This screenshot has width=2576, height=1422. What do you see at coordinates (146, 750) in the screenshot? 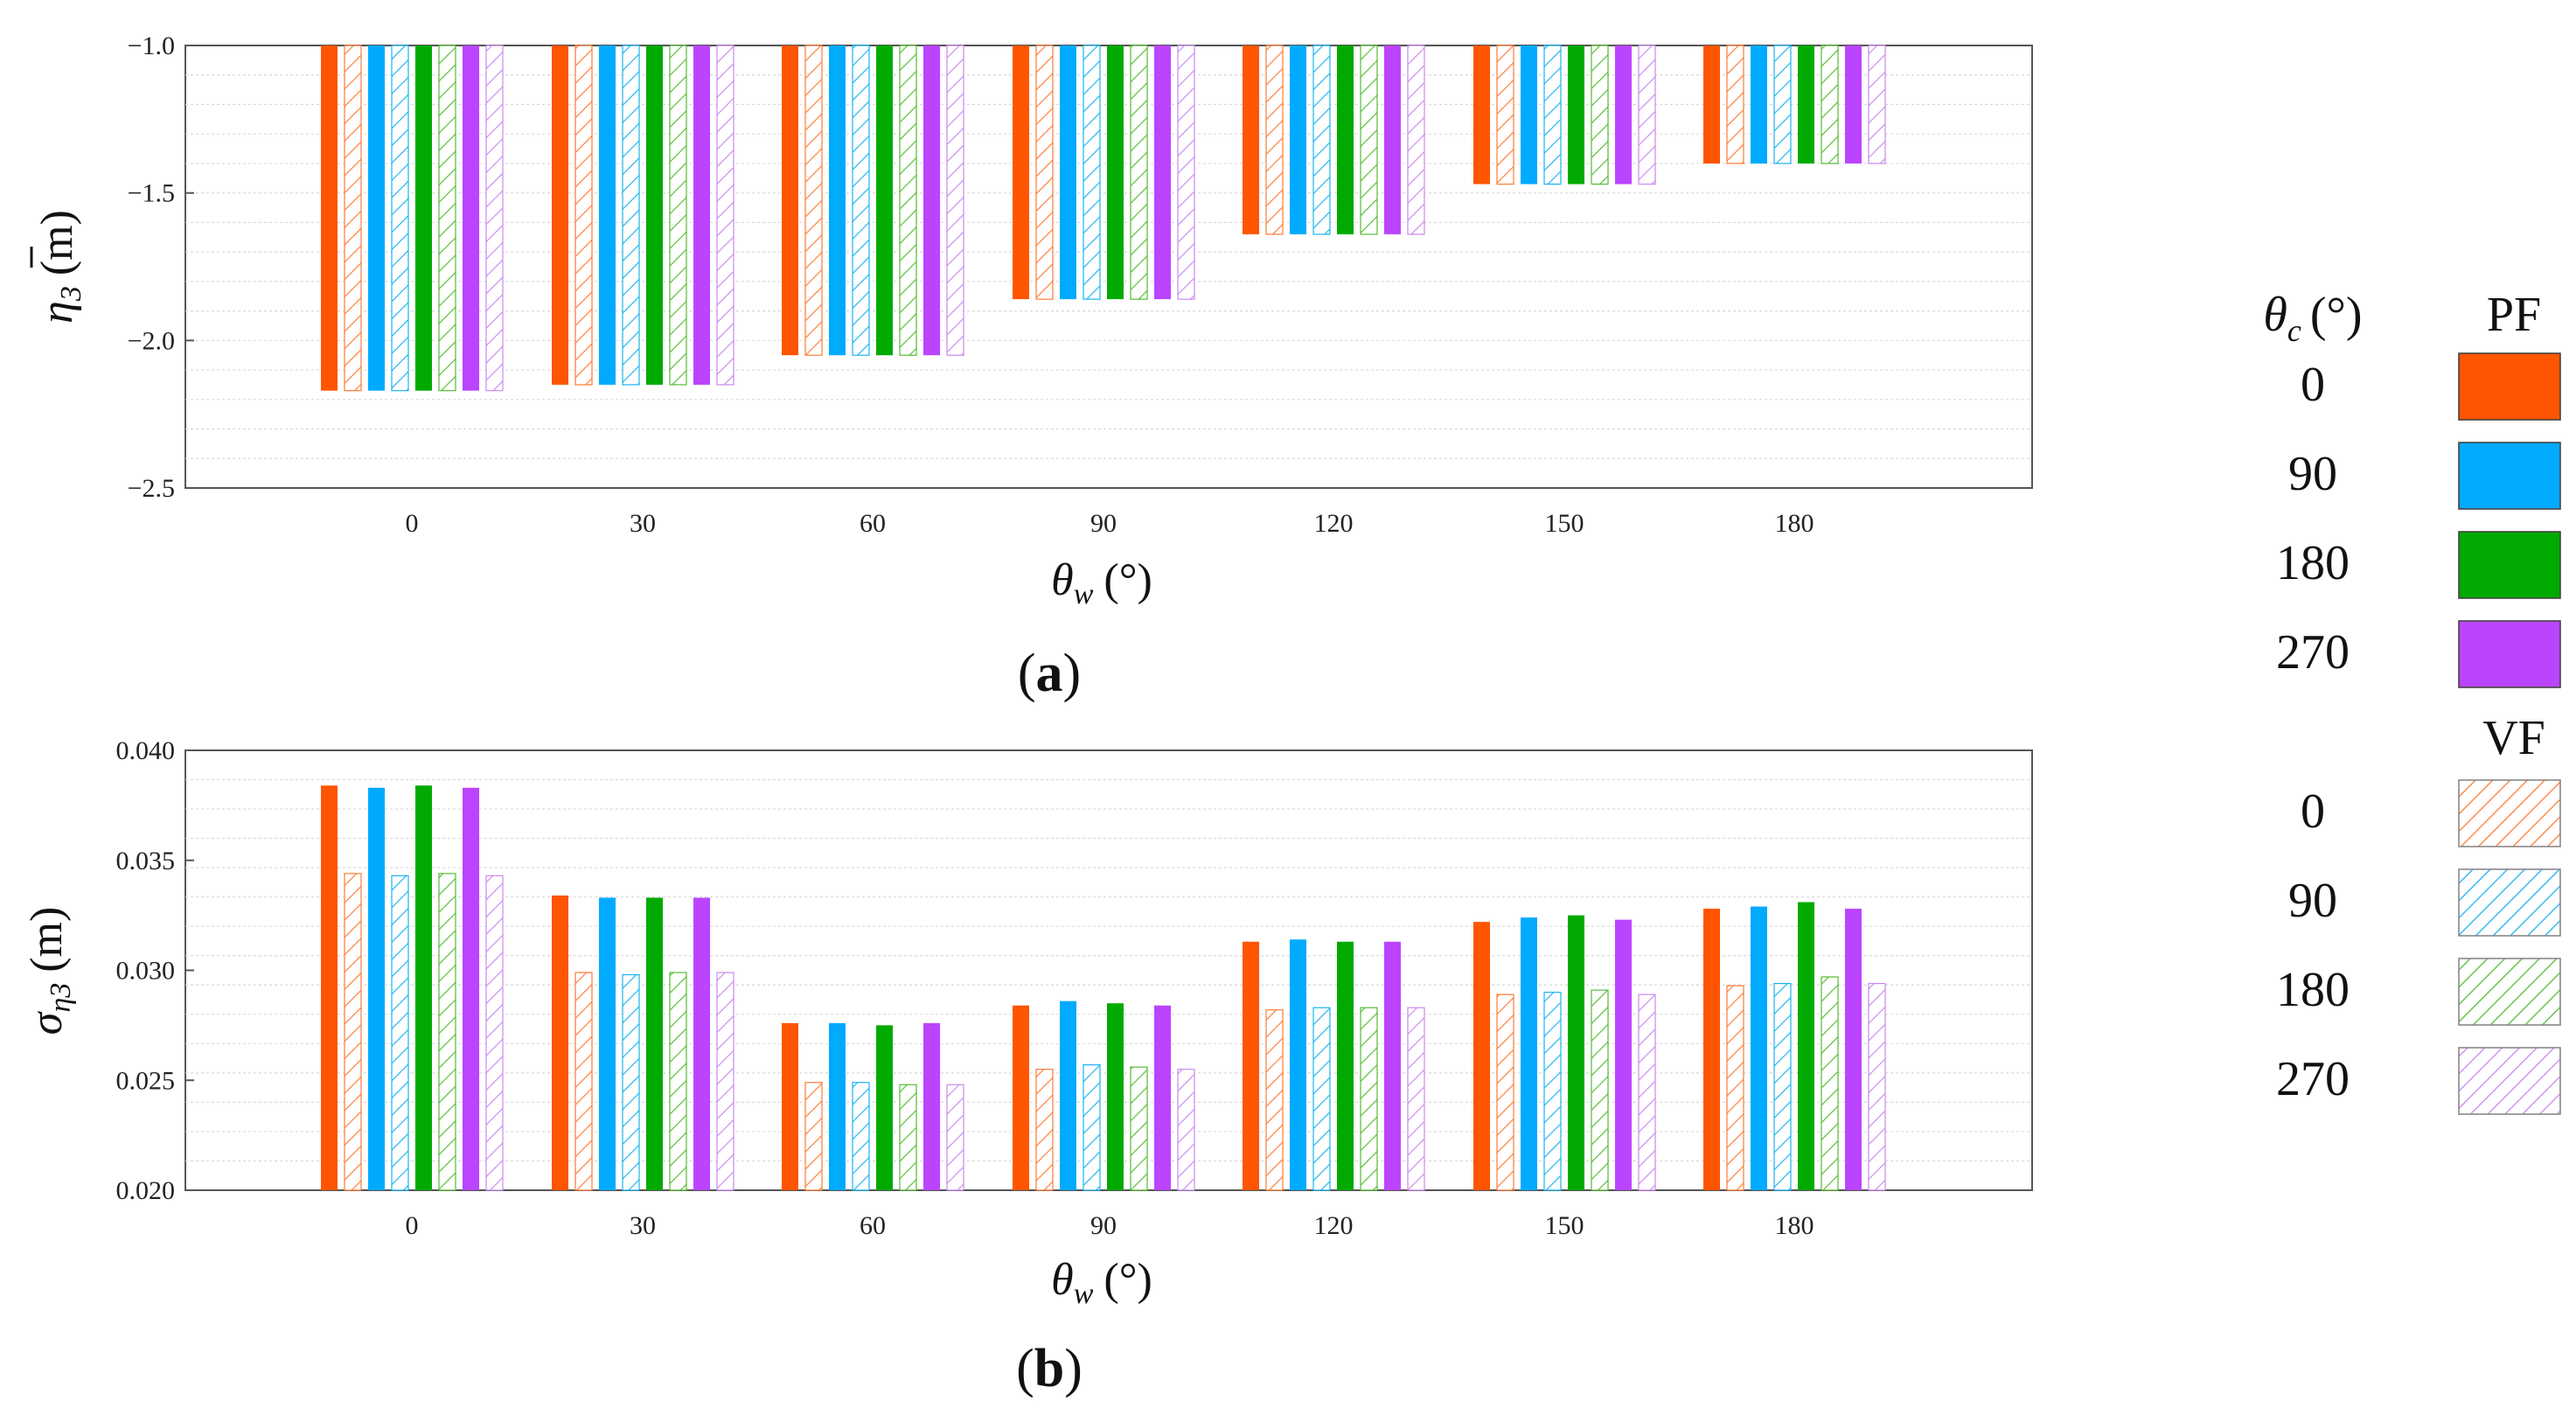
I see `y-tick-label: 0.040` at bounding box center [146, 750].